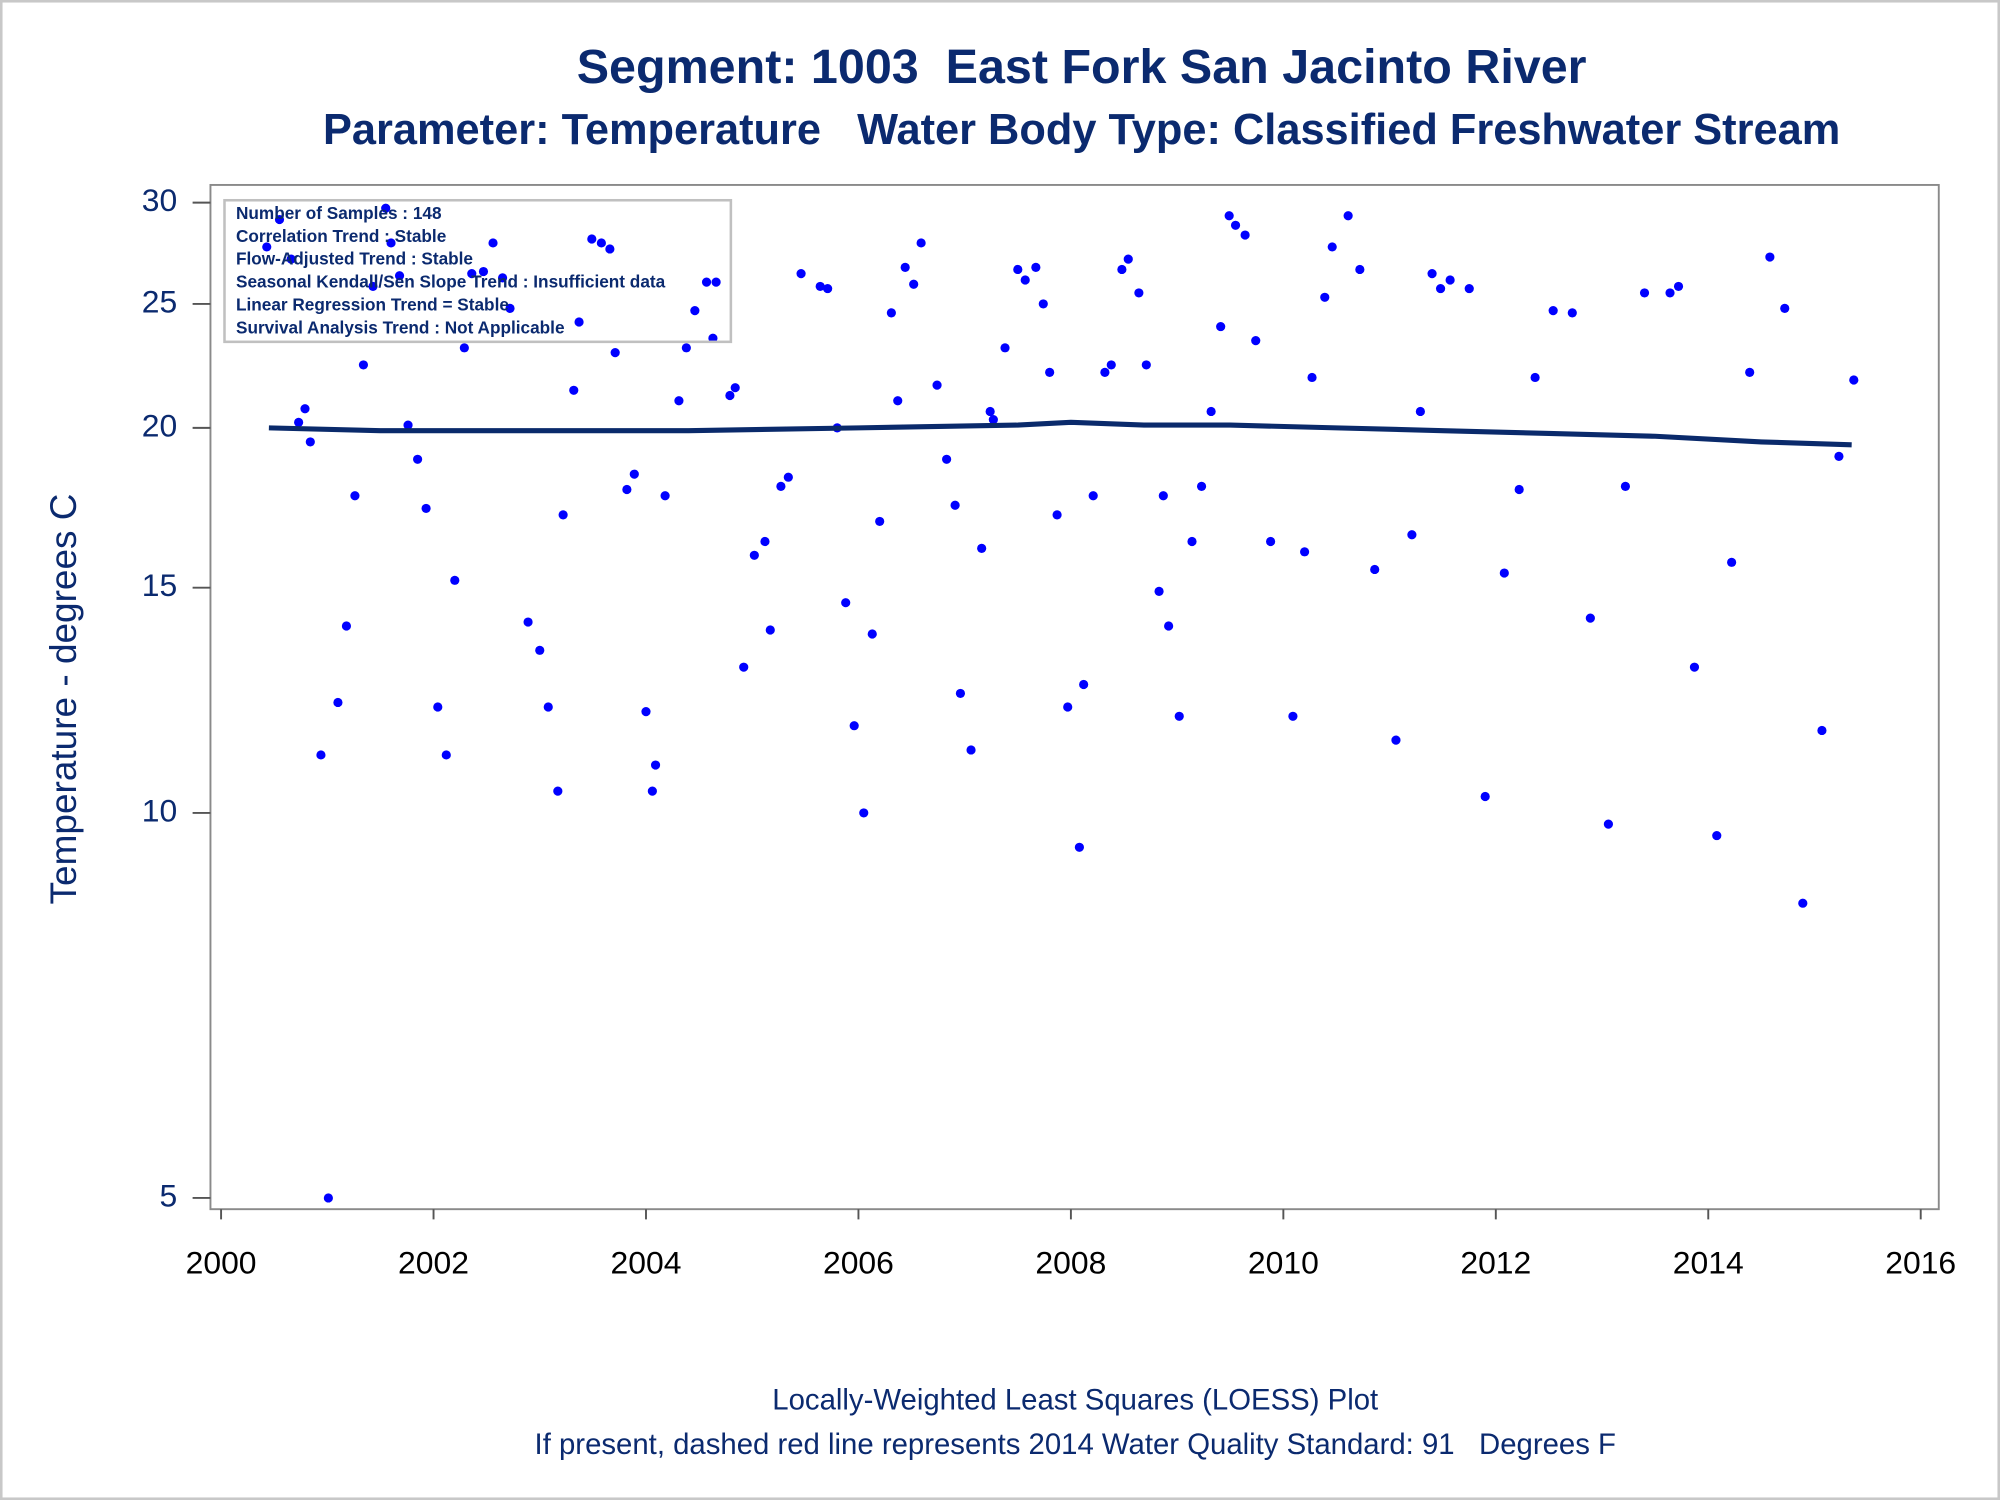 The height and width of the screenshot is (1500, 2000). I want to click on y-tick-label: 30, so click(159, 200).